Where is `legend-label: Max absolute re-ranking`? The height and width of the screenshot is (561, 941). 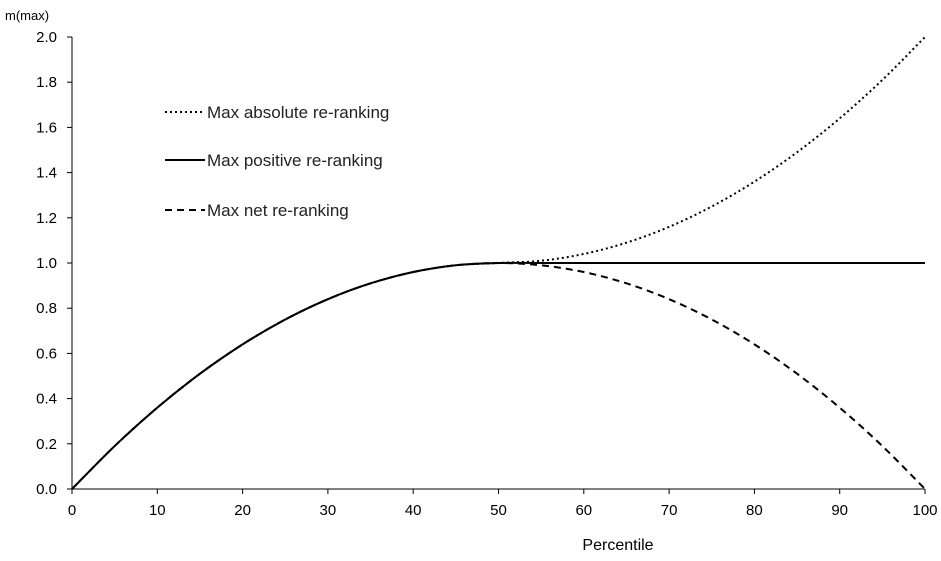 legend-label: Max absolute re-ranking is located at coordinates (298, 112).